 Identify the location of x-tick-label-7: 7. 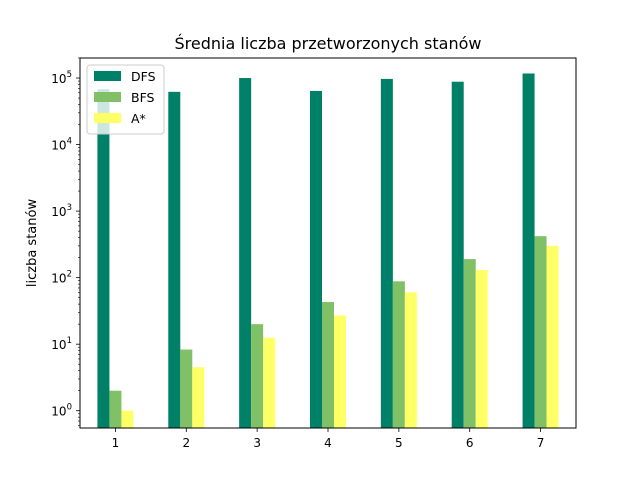
(541, 443).